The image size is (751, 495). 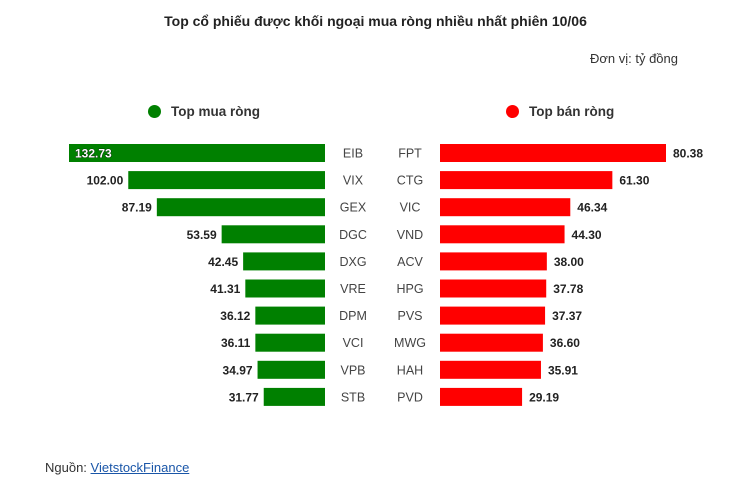 I want to click on unit-label: Đơn vị: tỷ đồng, so click(x=633, y=58).